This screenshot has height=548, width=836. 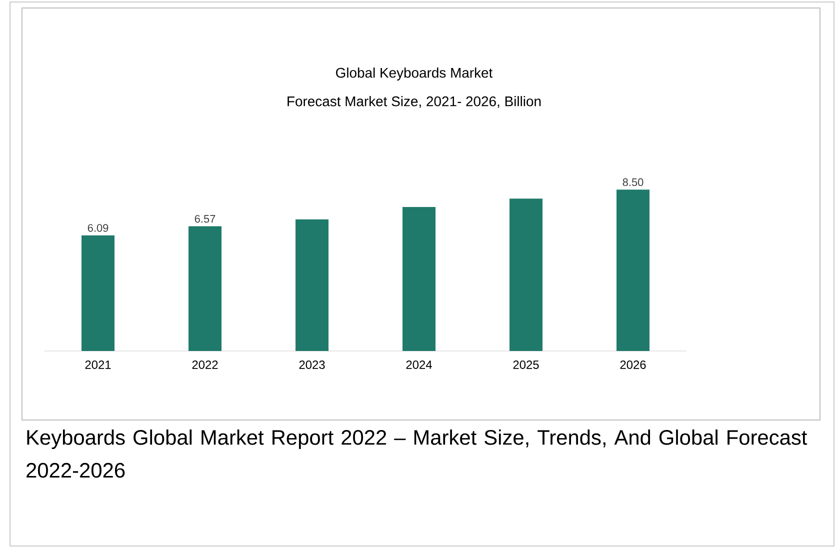 I want to click on chart-subtitle: Forecast Market Size, 2021- 2026, Billion, so click(x=414, y=102).